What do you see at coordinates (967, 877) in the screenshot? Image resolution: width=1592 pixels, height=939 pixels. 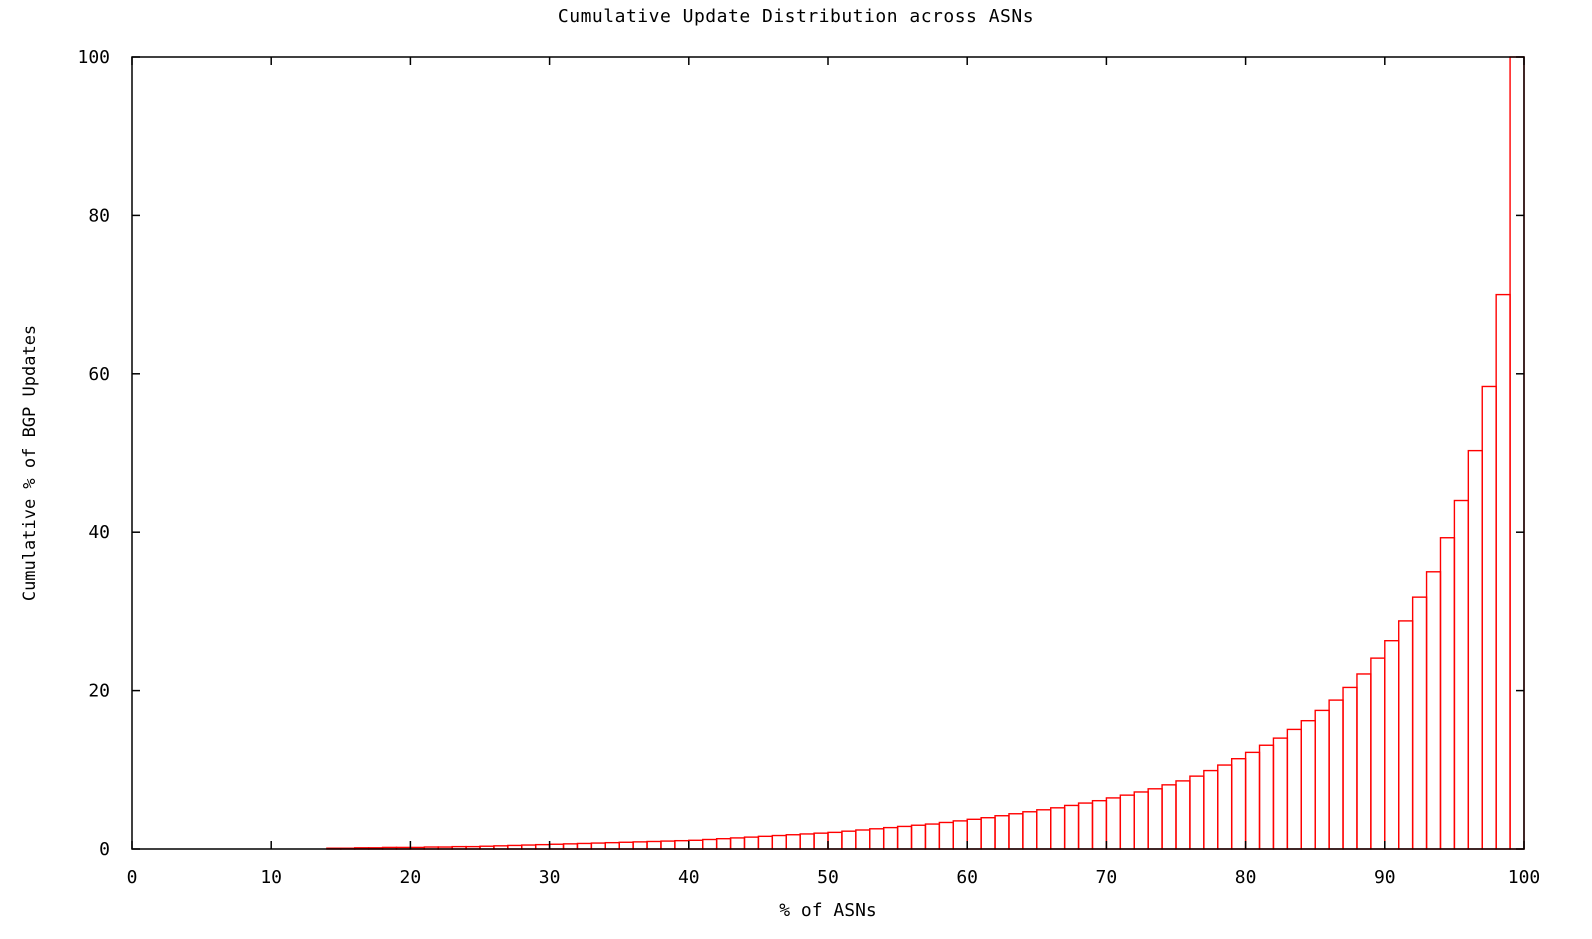 I see `x-tick-label: 60` at bounding box center [967, 877].